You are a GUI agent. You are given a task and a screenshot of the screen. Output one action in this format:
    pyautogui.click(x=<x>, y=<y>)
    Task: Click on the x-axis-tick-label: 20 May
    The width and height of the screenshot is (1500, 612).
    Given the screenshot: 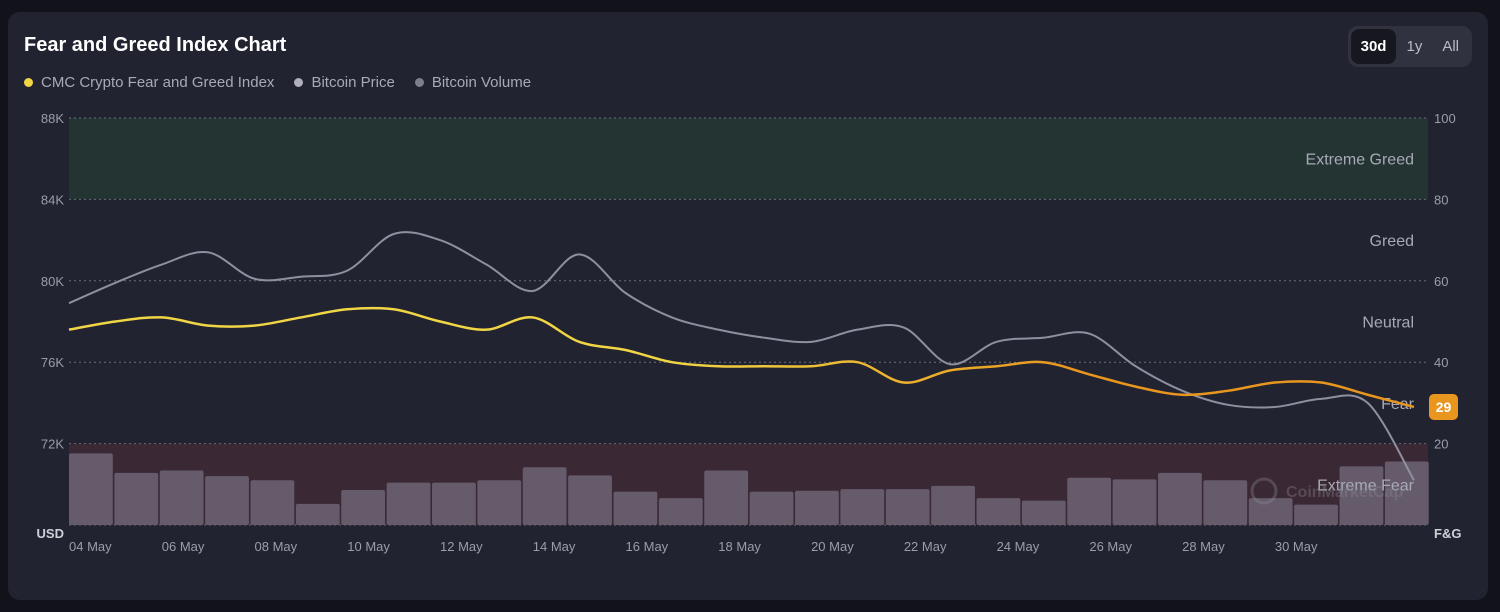 What is the action you would take?
    pyautogui.click(x=832, y=546)
    